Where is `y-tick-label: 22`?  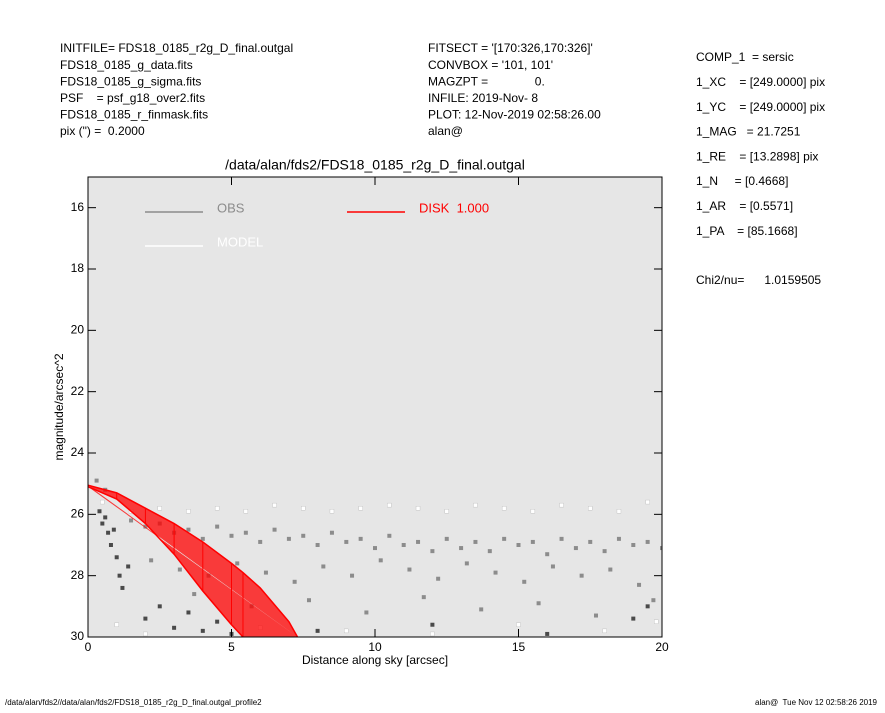 y-tick-label: 22 is located at coordinates (78, 391).